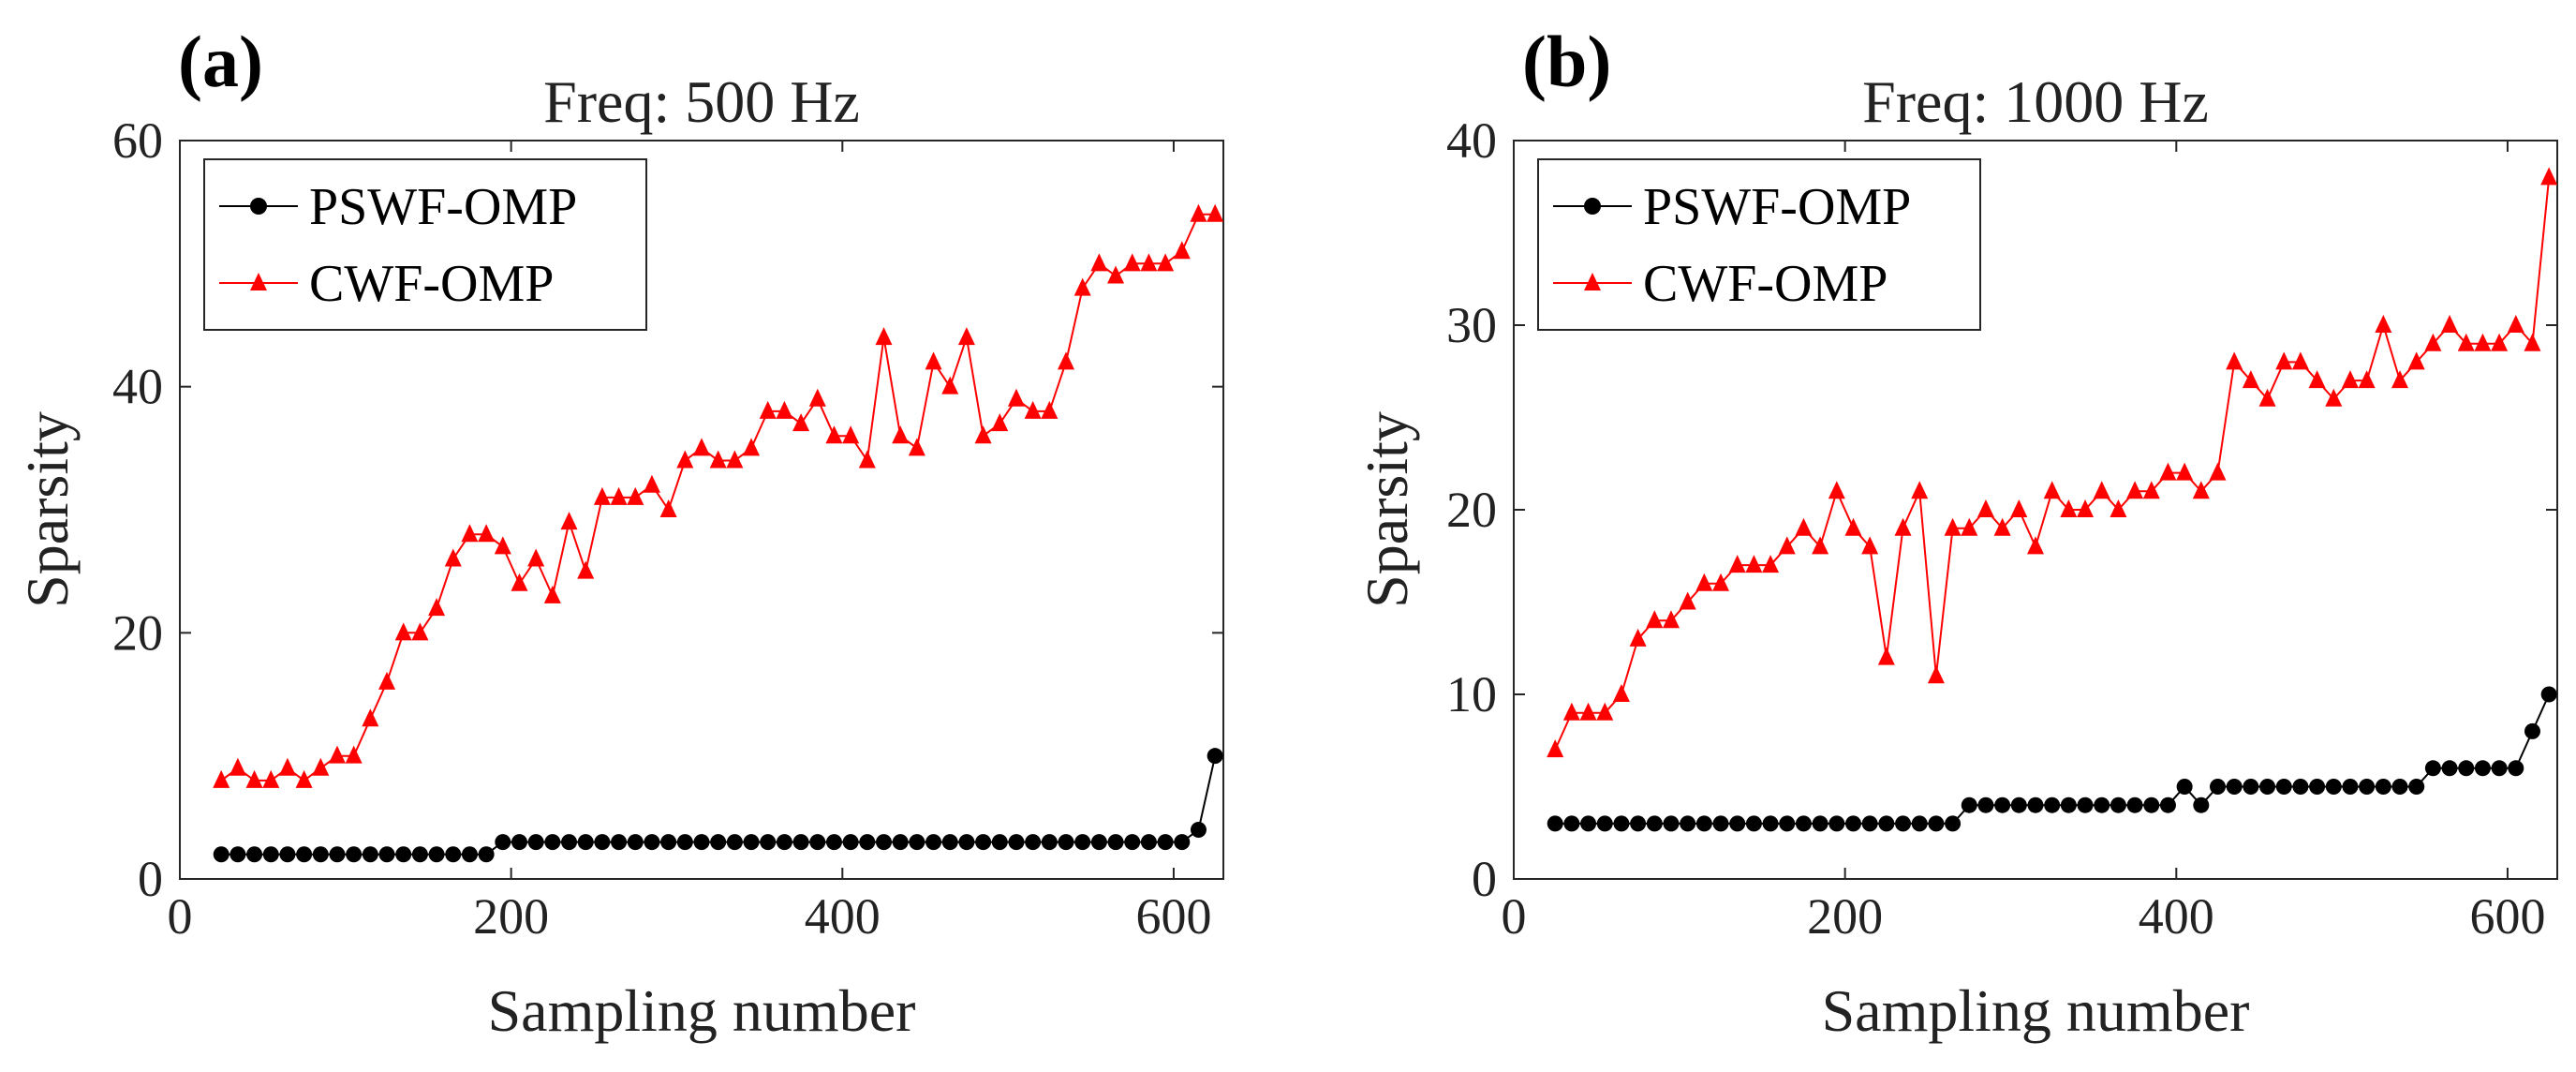  What do you see at coordinates (1566, 62) in the screenshot?
I see `panel-label: (b)` at bounding box center [1566, 62].